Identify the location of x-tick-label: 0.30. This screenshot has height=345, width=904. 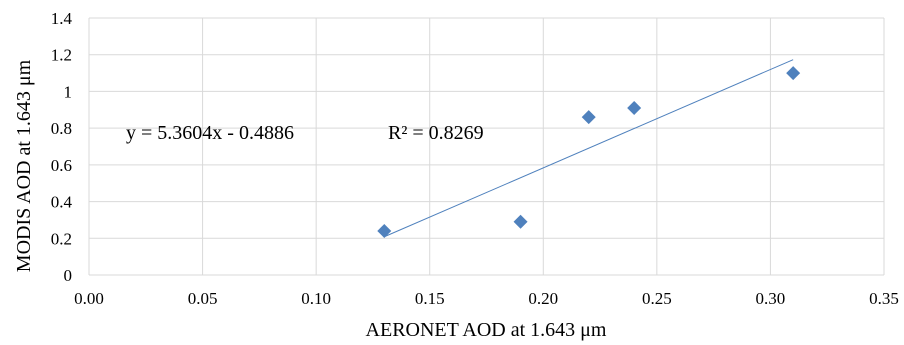
(771, 298).